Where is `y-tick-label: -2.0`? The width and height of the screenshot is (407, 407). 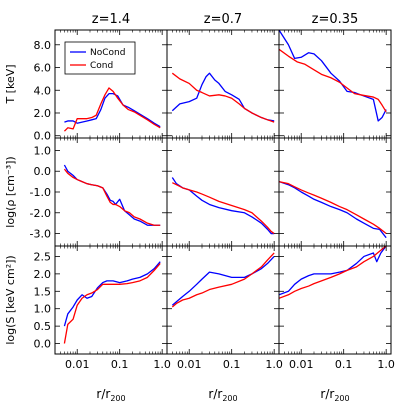
y-tick-label: -2.0 is located at coordinates (40, 213).